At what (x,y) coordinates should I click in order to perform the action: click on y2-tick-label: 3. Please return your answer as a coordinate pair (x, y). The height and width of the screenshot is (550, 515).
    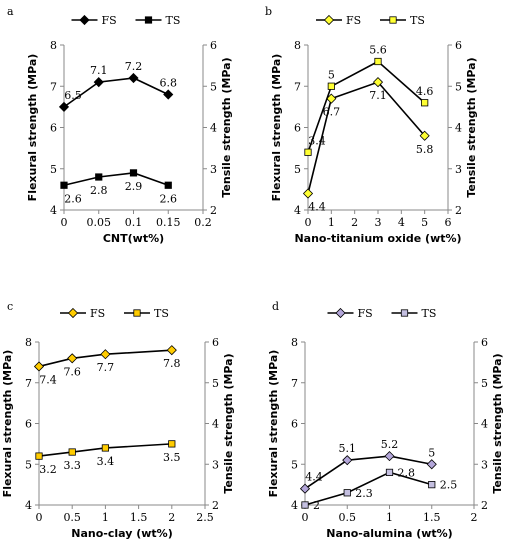
    Looking at the image, I should click on (458, 169).